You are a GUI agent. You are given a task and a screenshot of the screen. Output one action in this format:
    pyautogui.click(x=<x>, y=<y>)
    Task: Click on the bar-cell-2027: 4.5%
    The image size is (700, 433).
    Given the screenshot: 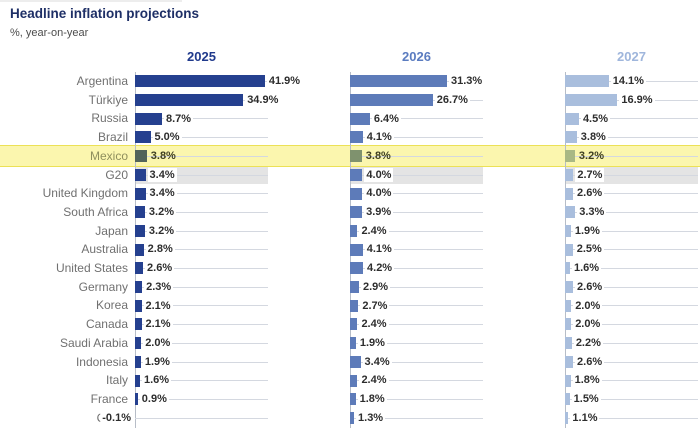 What is the action you would take?
    pyautogui.click(x=632, y=118)
    